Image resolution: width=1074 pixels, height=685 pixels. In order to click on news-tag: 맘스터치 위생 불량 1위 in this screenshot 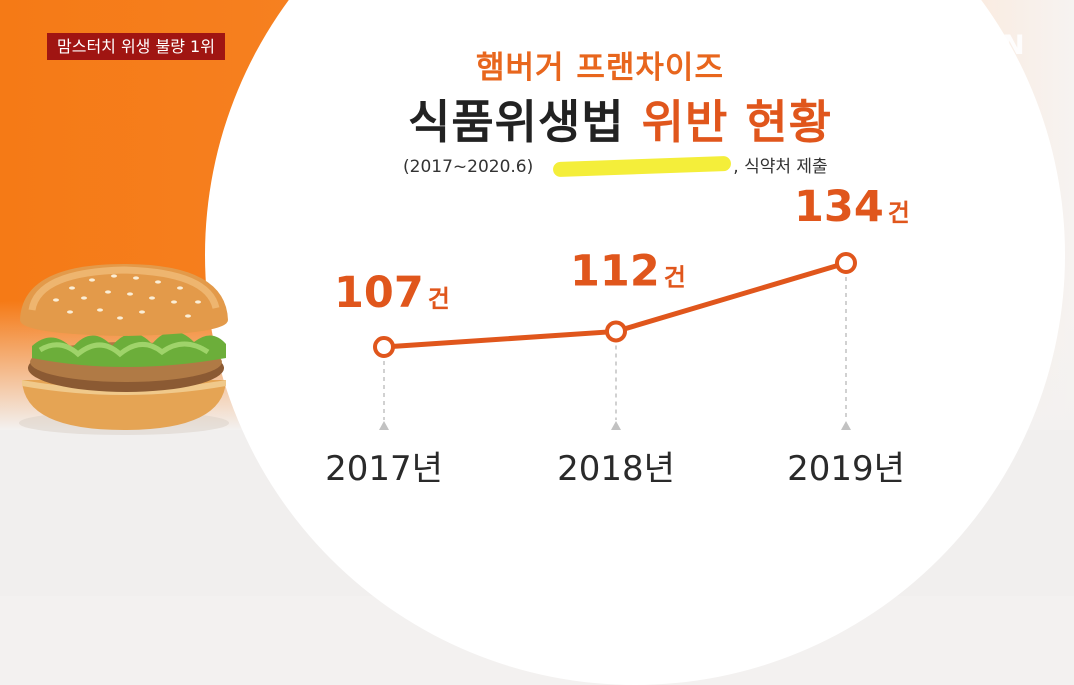, I will do `click(136, 46)`.